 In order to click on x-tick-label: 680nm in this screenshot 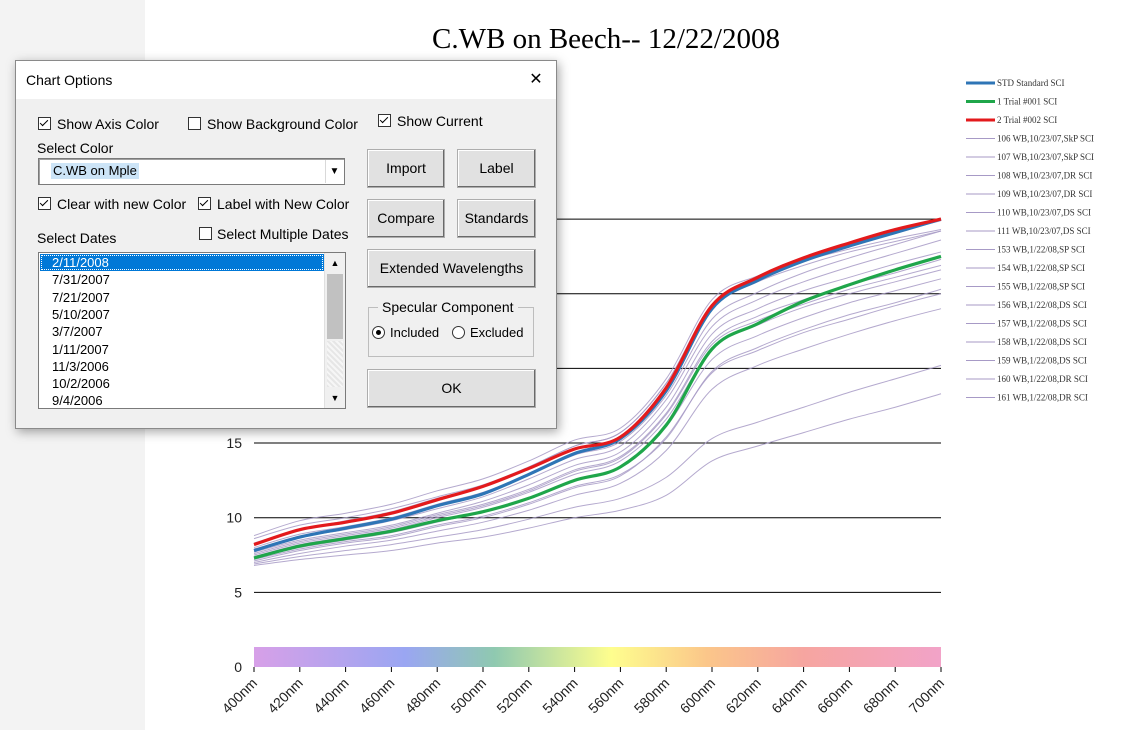, I will do `click(881, 696)`.